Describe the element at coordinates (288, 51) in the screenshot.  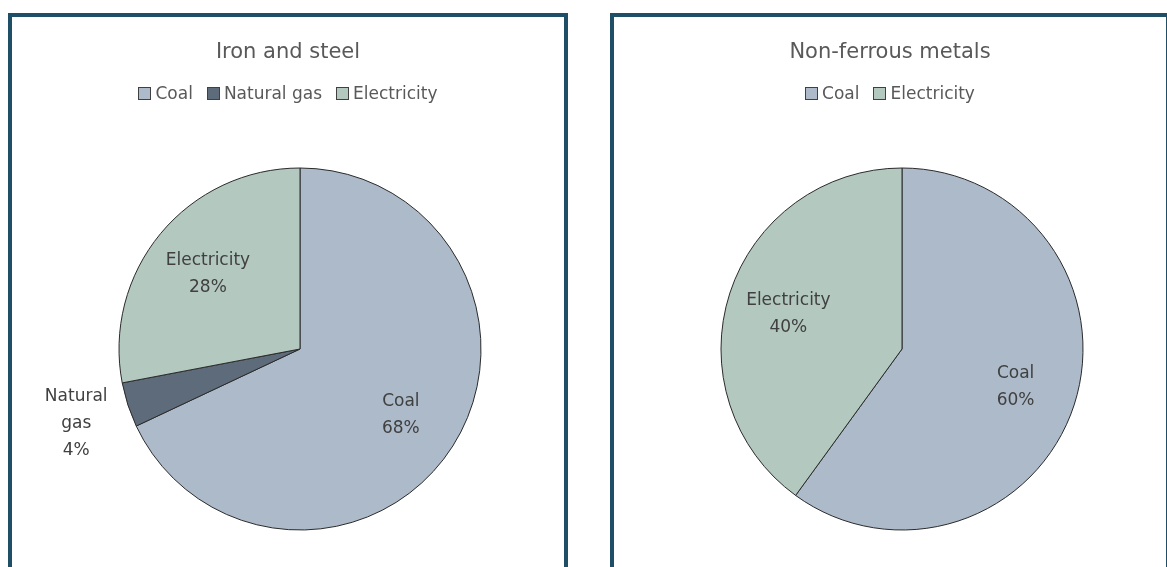
I see `chart-title: Iron and steel` at that location.